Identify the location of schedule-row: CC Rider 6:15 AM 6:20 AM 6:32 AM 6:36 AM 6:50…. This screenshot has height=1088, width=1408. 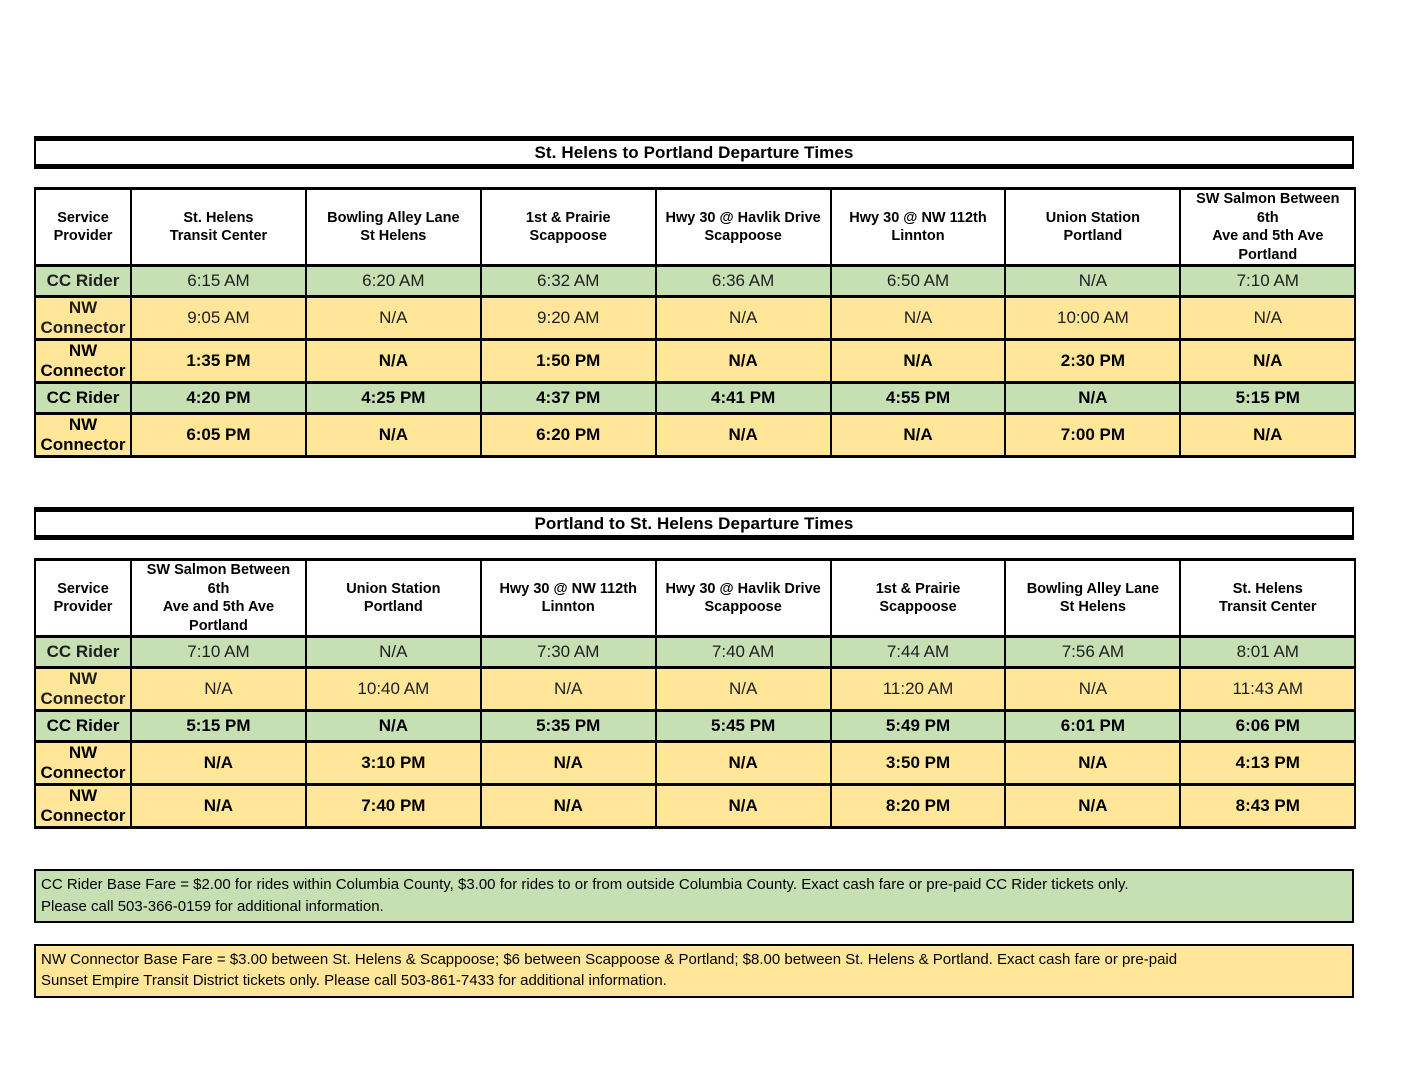
(695, 281).